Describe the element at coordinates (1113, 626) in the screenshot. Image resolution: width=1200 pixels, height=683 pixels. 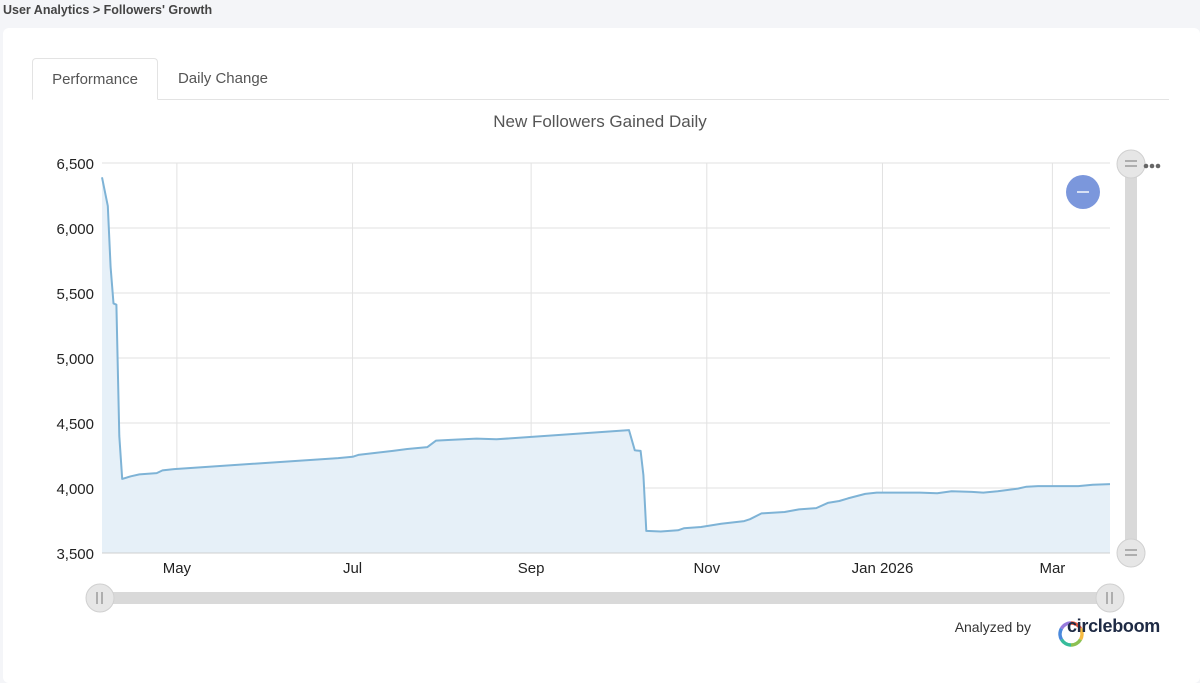
I see `brand-name: circleboom` at that location.